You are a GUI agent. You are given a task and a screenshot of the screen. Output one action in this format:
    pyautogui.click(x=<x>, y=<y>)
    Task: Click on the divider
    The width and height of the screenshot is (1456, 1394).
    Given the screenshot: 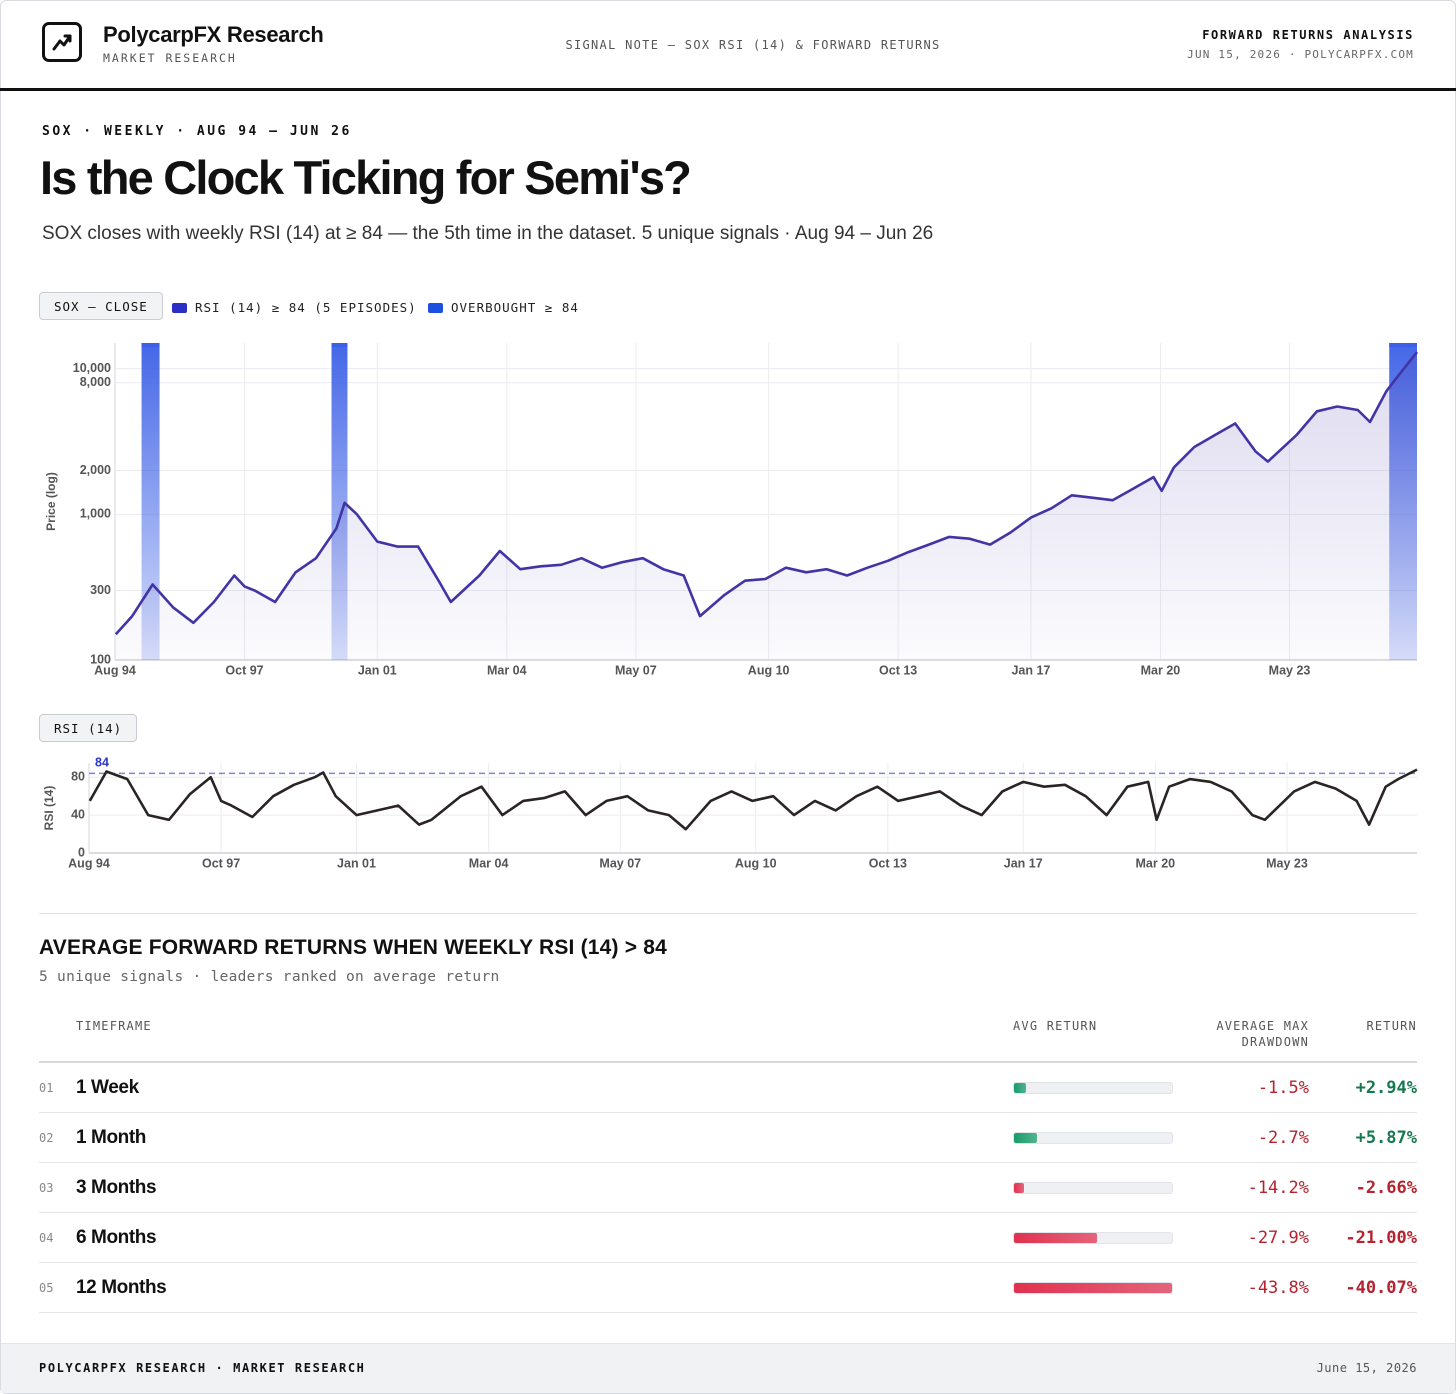 What is the action you would take?
    pyautogui.click(x=728, y=913)
    